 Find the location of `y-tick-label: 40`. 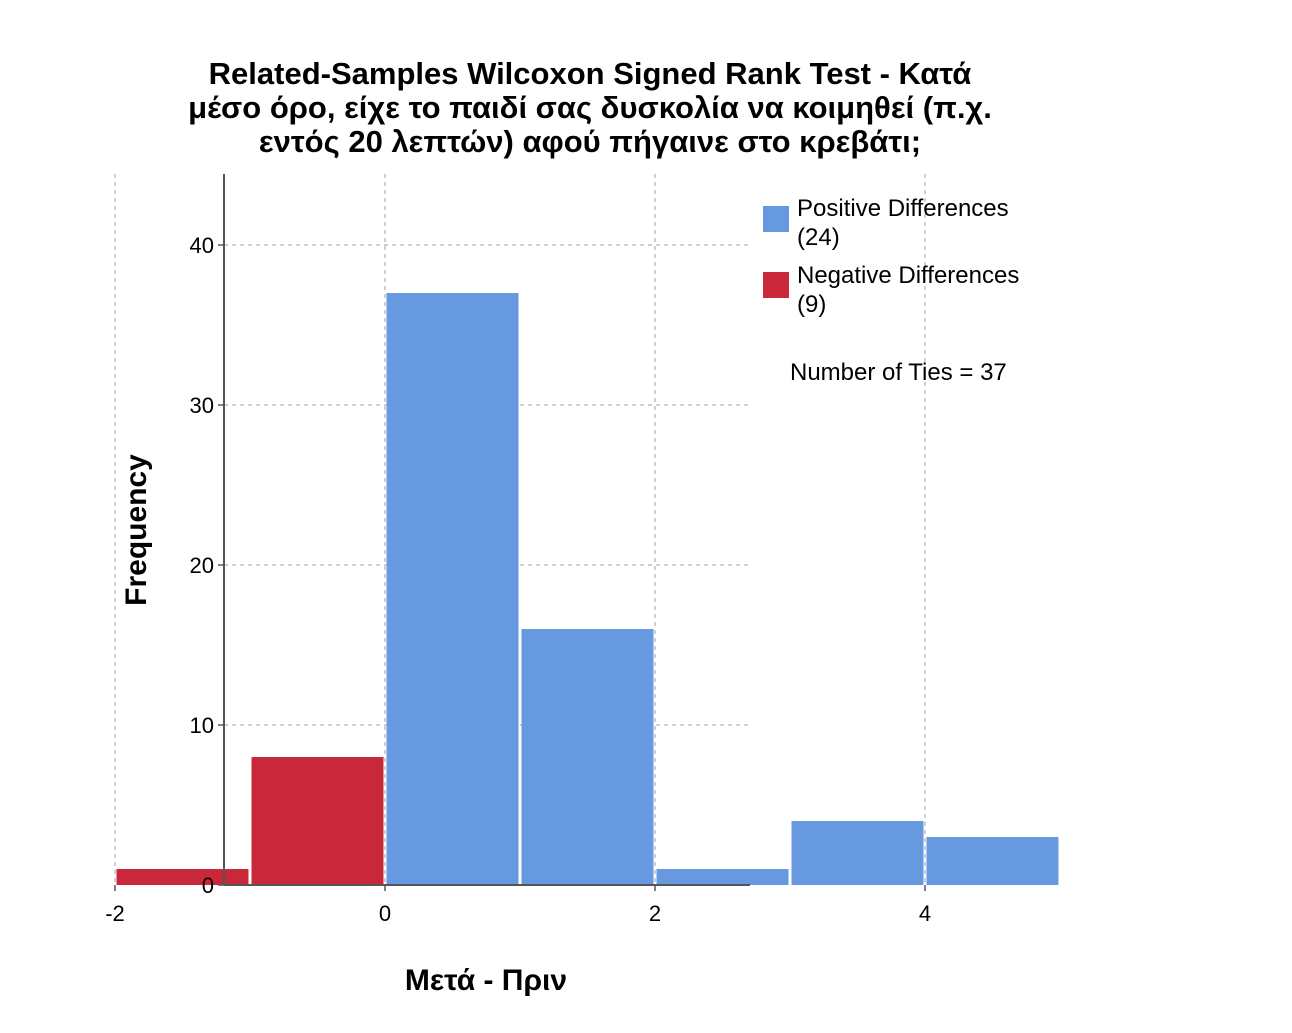

y-tick-label: 40 is located at coordinates (202, 245).